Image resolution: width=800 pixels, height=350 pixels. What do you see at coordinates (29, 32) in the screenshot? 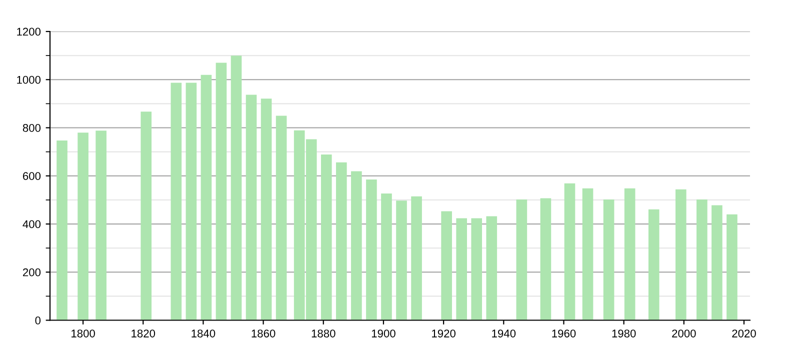
I see `y-tick-label: 1200` at bounding box center [29, 32].